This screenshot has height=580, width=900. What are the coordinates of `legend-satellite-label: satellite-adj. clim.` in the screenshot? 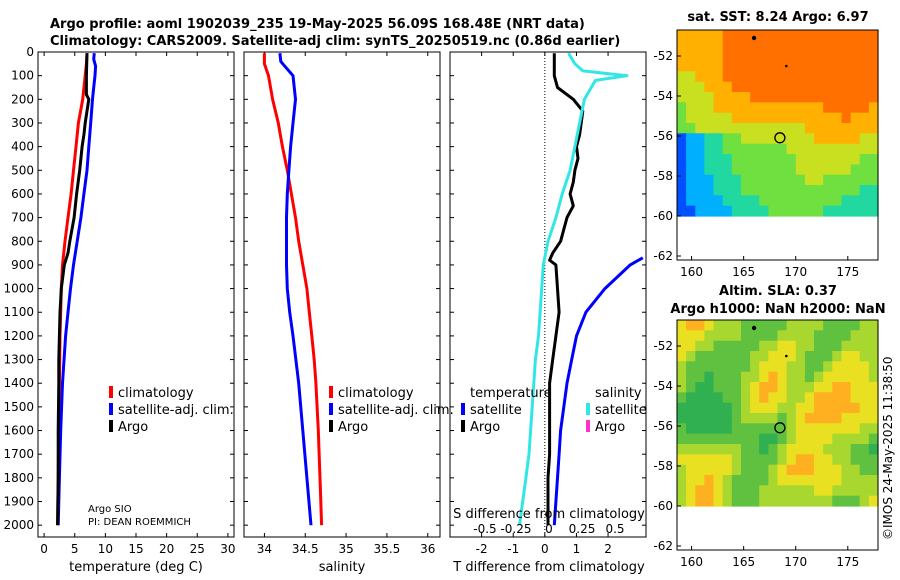 It's located at (396, 410).